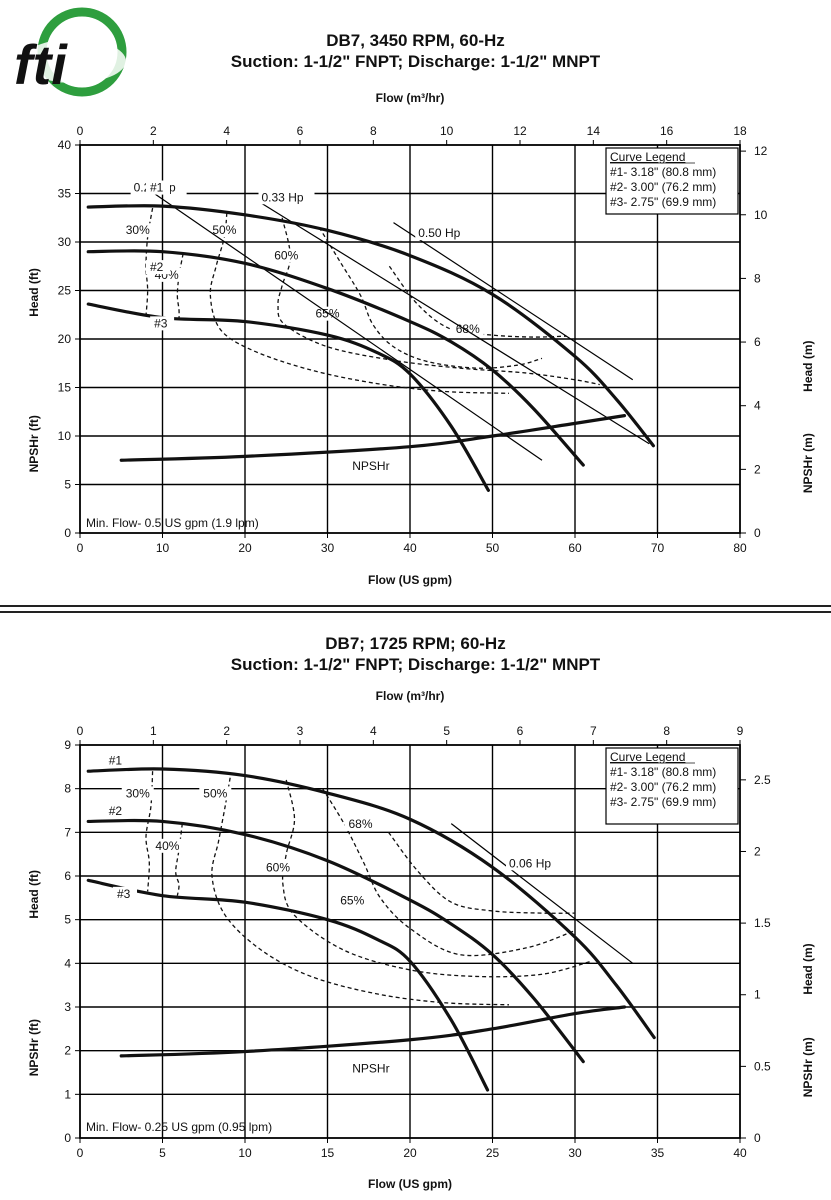 This screenshot has width=831, height=1200. What do you see at coordinates (658, 548) in the screenshot?
I see `x-tick-label: 70` at bounding box center [658, 548].